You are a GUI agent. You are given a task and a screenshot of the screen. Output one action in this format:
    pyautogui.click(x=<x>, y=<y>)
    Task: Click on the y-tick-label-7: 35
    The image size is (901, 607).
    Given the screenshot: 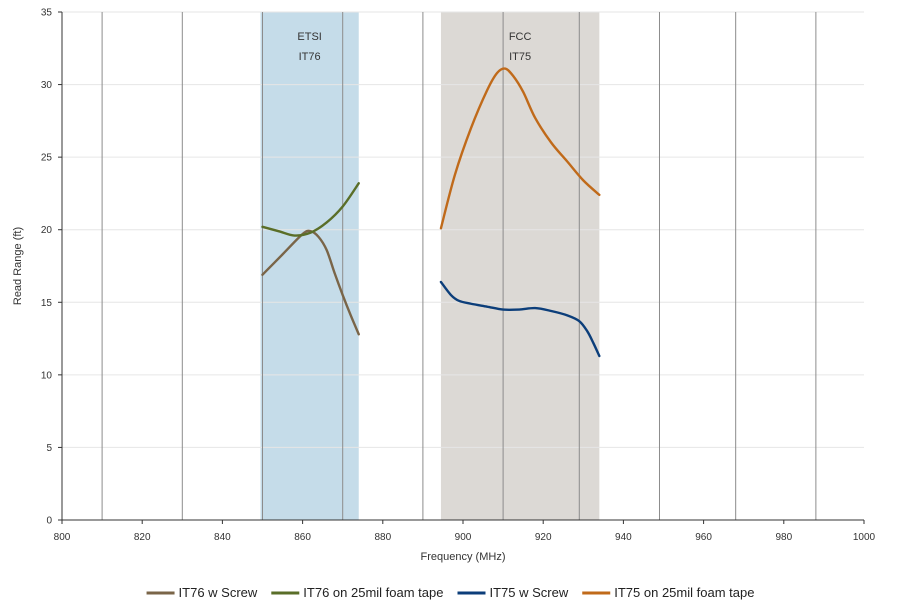 What is the action you would take?
    pyautogui.click(x=47, y=13)
    